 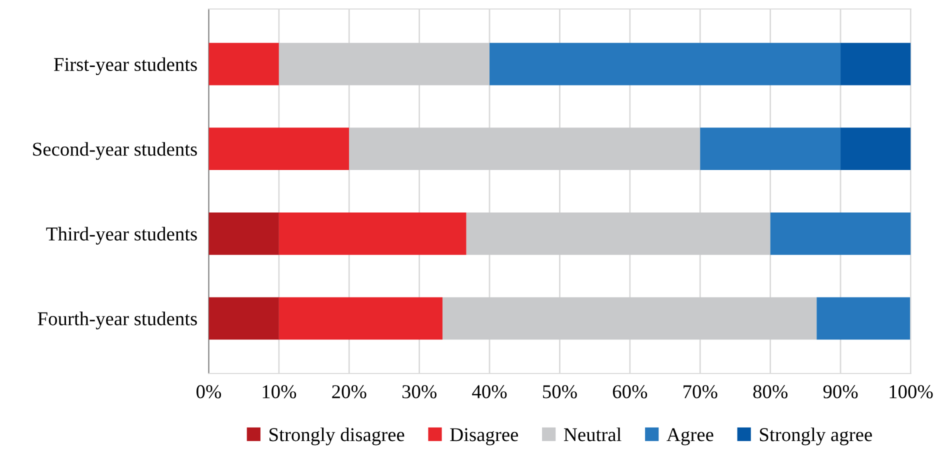 I want to click on x-tick-label: 40%, so click(x=489, y=391).